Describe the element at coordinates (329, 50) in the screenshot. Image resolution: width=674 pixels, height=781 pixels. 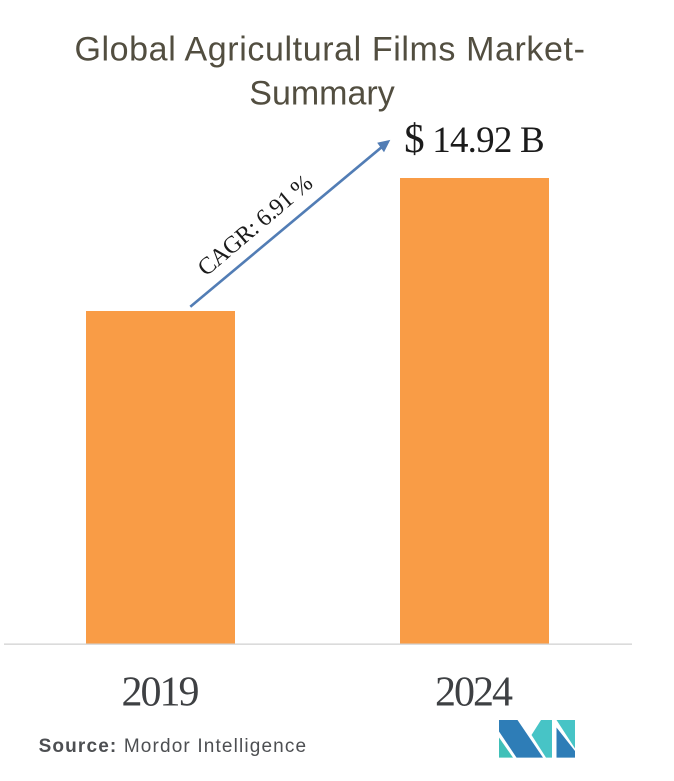
I see `svg-text:Global Agricultural Films Mark: Global Agricultural Films Market-` at that location.